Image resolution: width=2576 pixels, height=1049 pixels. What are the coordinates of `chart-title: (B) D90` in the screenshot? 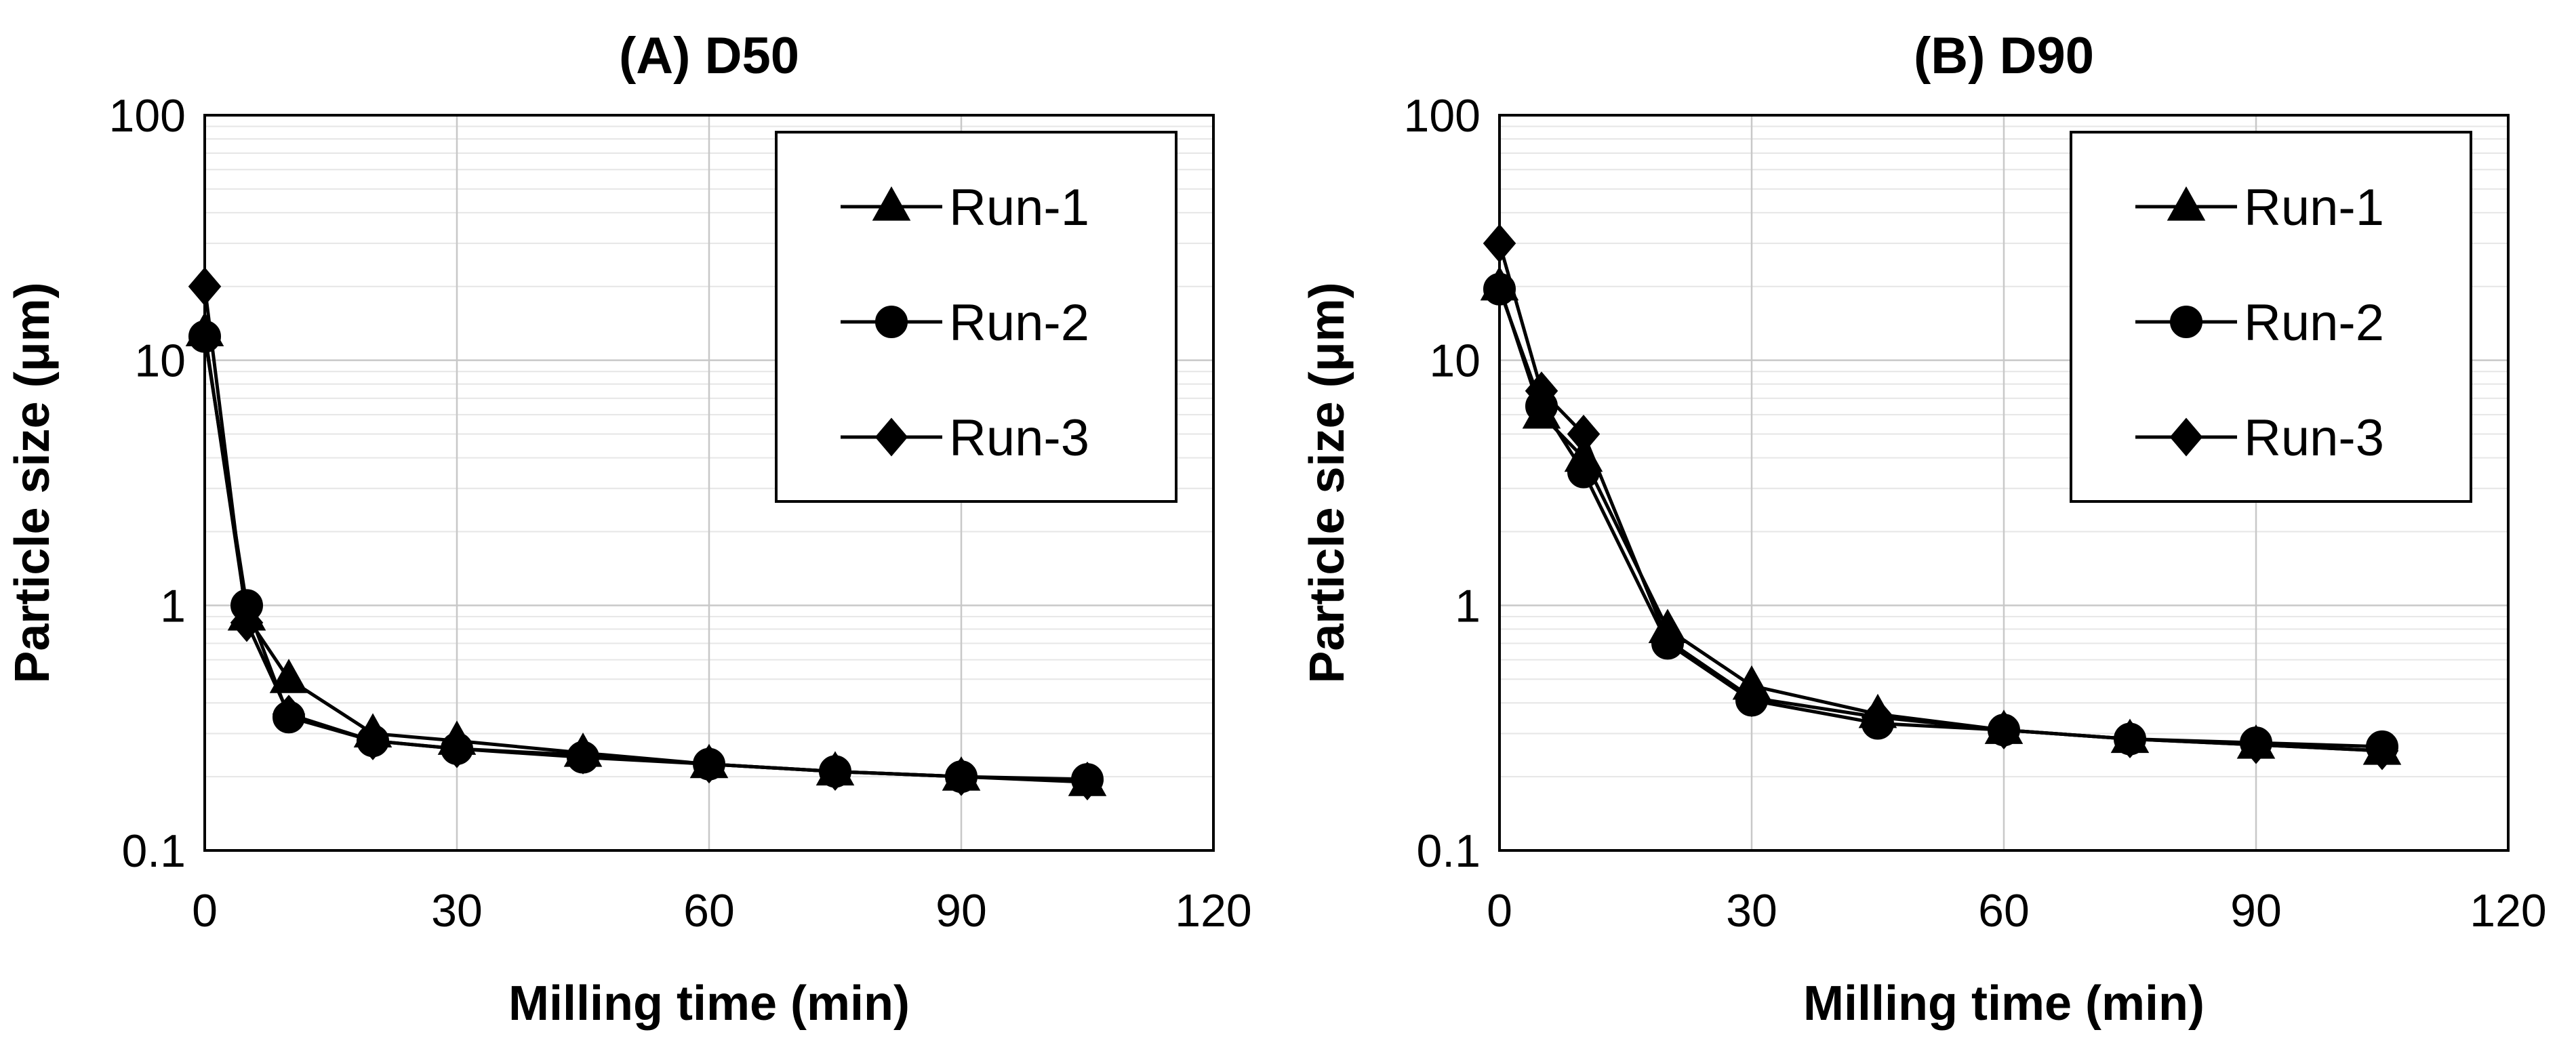 It's located at (2004, 56).